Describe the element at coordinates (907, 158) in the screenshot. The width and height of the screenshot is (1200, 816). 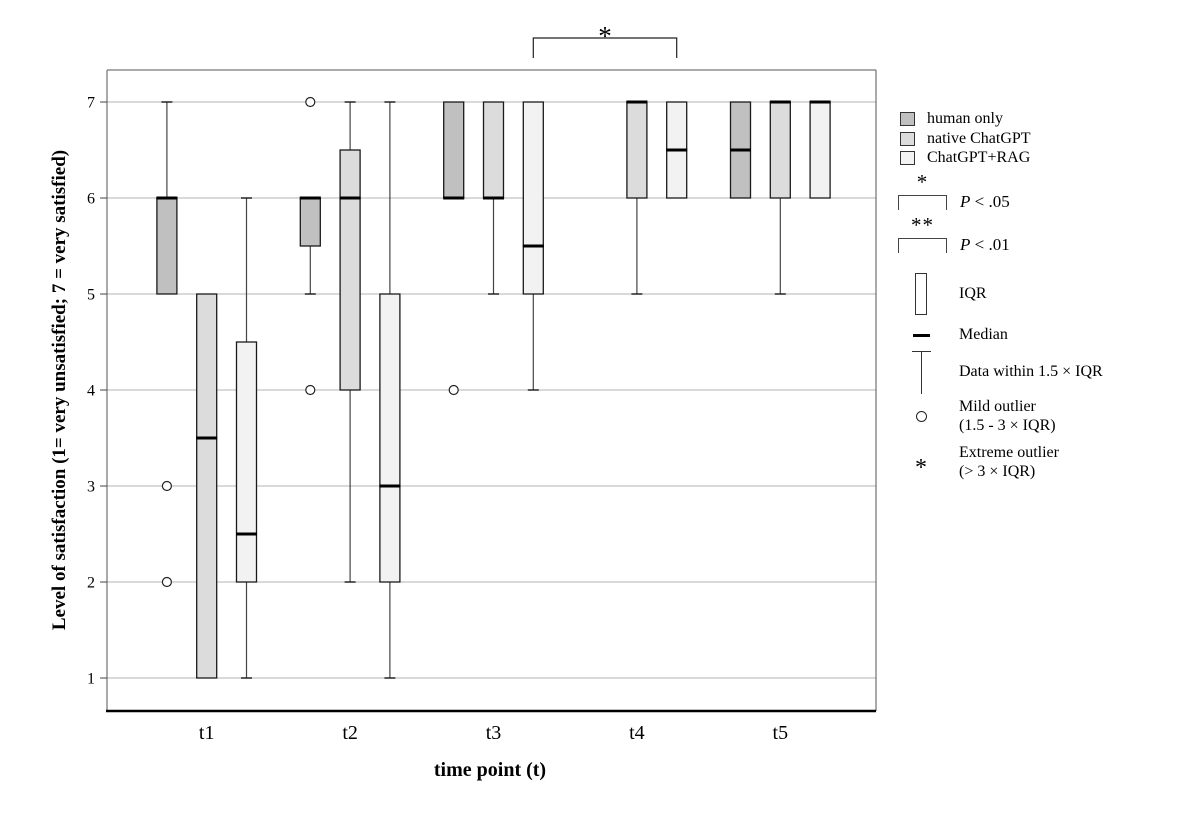
I see `chatgpt-rag-swatch-icon` at that location.